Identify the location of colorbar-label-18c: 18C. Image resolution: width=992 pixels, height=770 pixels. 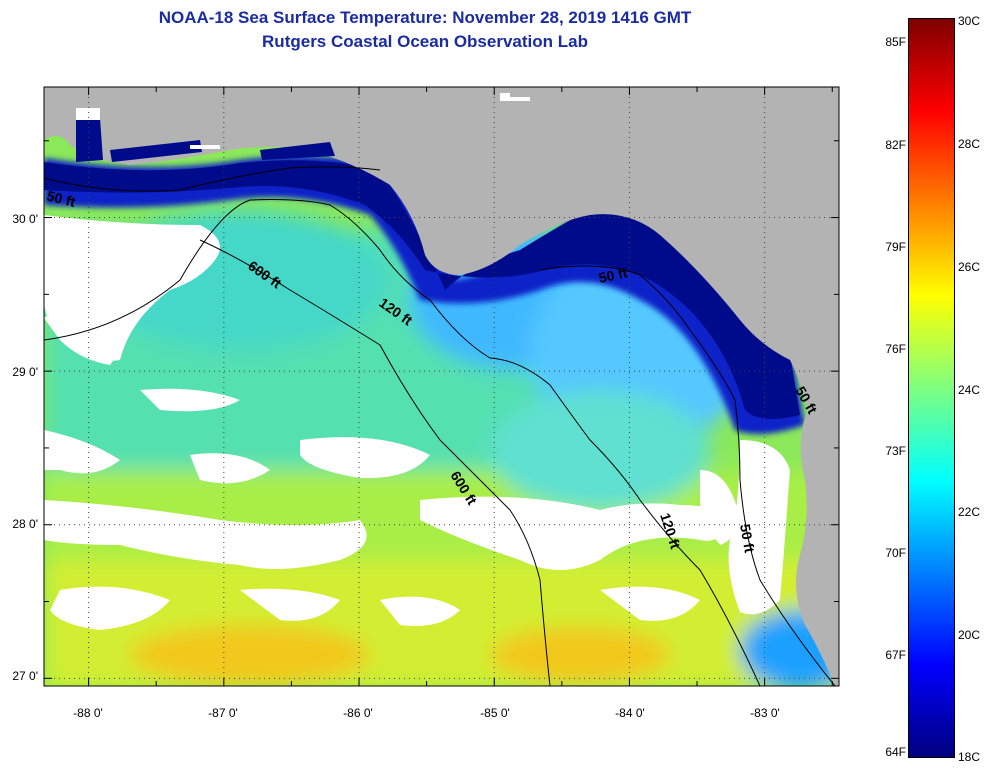
(969, 757).